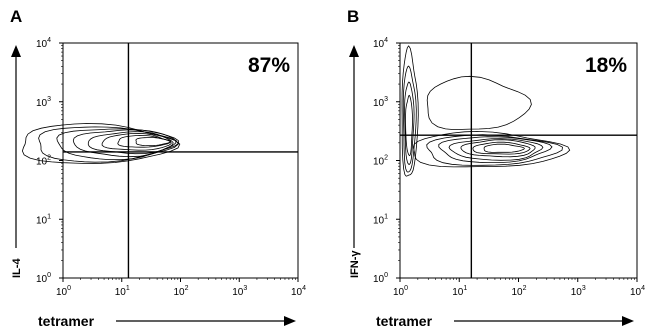  I want to click on panel-letter: A, so click(16, 16).